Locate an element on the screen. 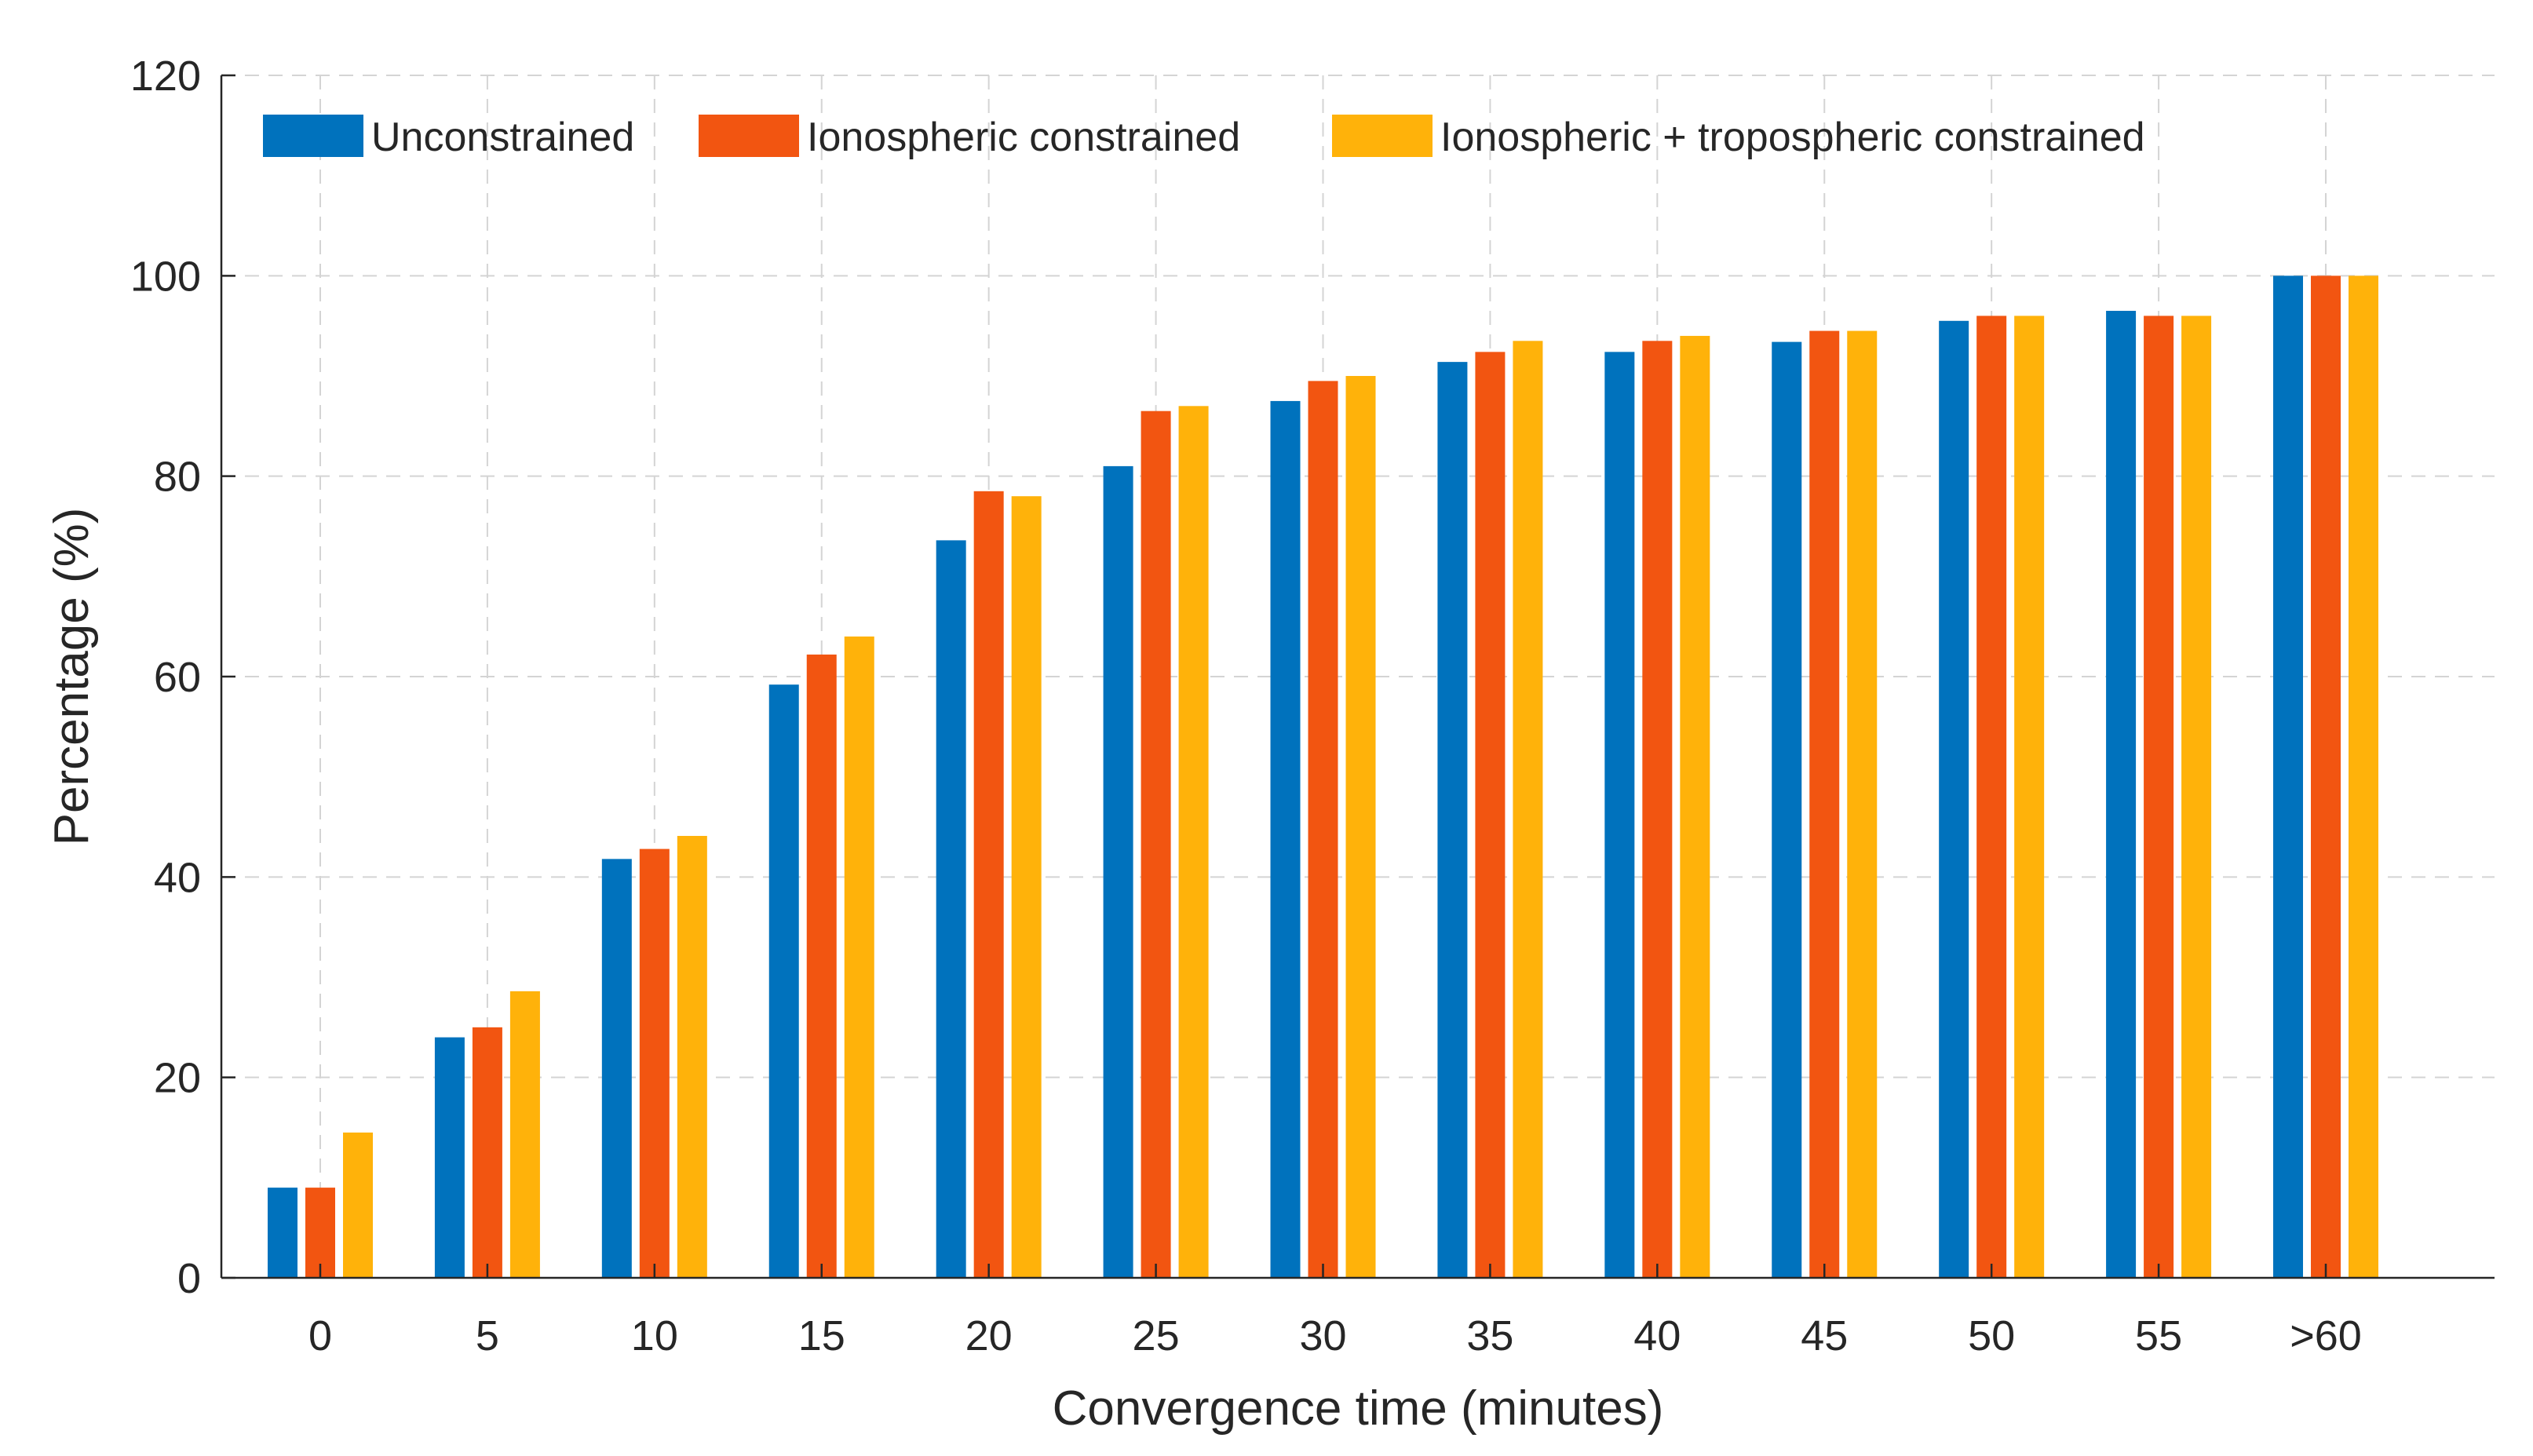 This screenshot has height=1456, width=2533. x-tick-label: 45 is located at coordinates (1824, 1335).